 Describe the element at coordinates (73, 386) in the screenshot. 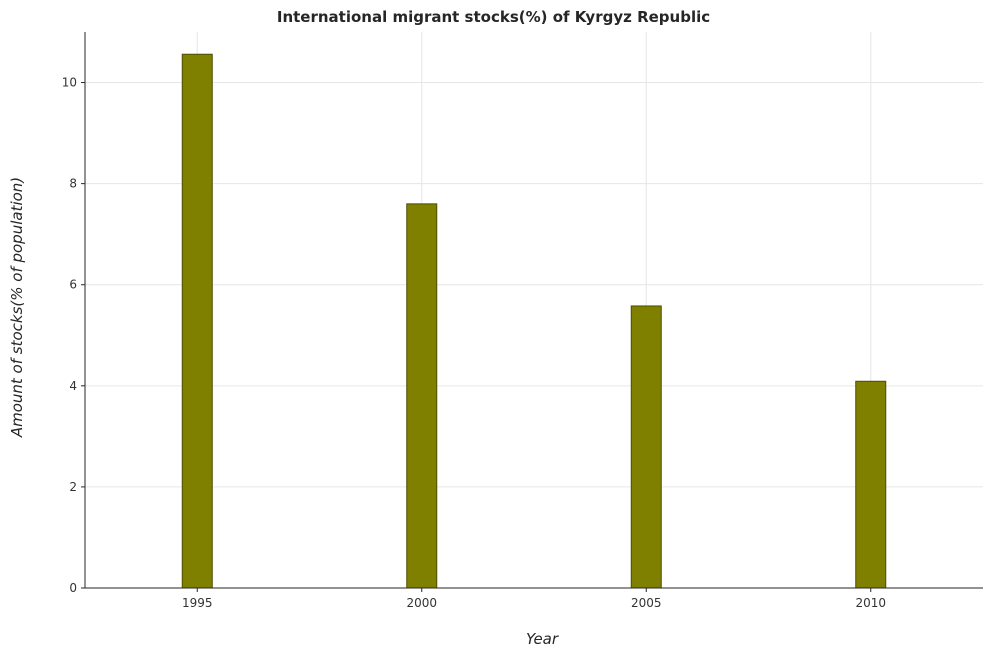

I see `y-tick-label: 4` at that location.